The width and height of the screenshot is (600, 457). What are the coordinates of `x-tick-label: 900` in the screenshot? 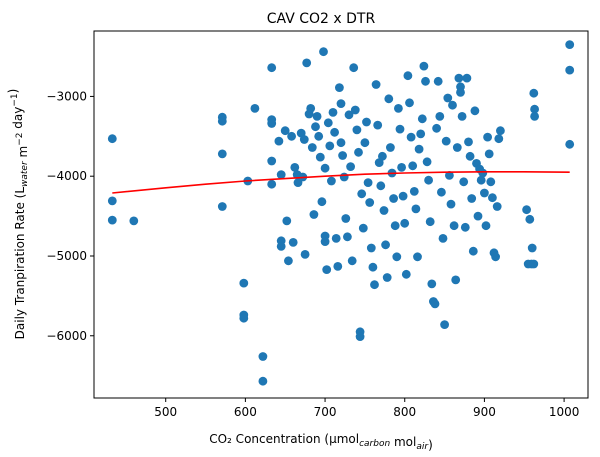 It's located at (484, 412).